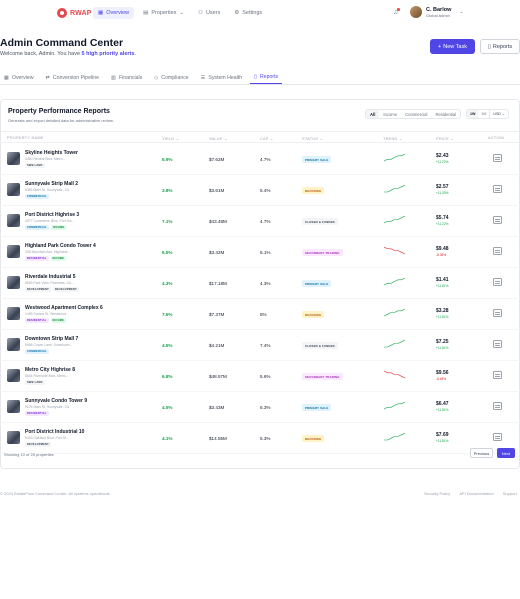 The image size is (520, 599). What do you see at coordinates (396, 12) in the screenshot?
I see `bell-icon: ♫` at bounding box center [396, 12].